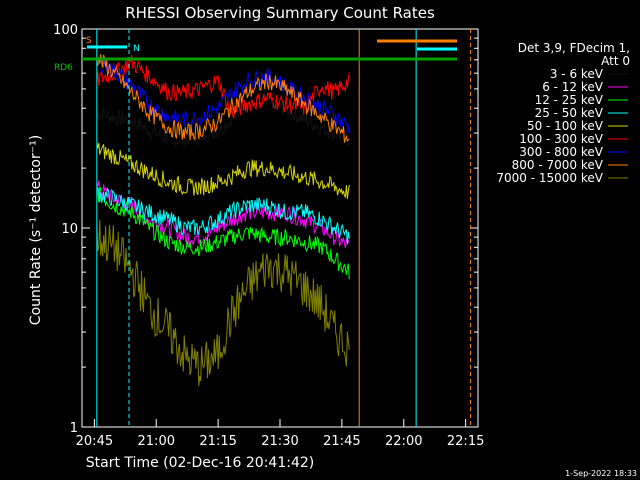  Describe the element at coordinates (573, 87) in the screenshot. I see `legend-entry-label: 6 - 12 keV` at that location.